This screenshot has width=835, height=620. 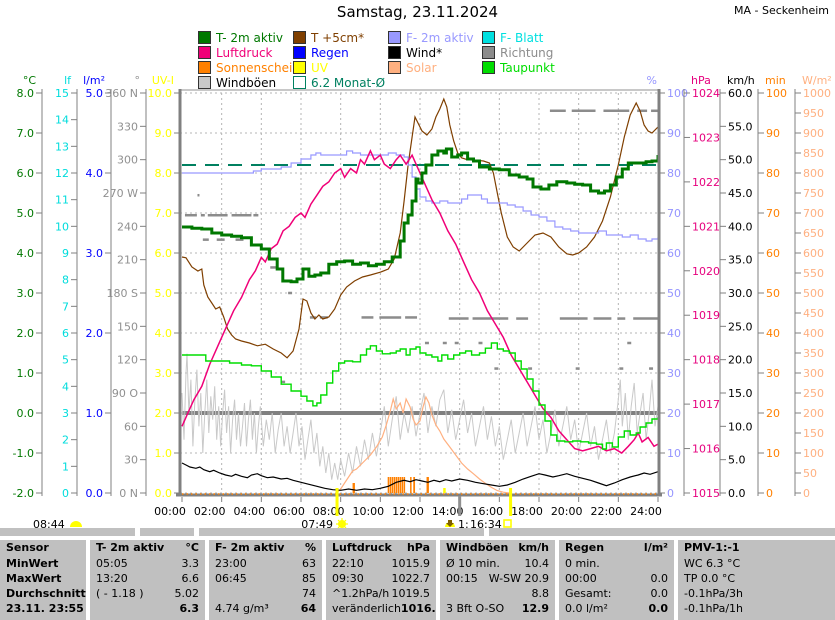 I want to click on table-column-title: F- 2m aktiv, so click(x=250, y=547).